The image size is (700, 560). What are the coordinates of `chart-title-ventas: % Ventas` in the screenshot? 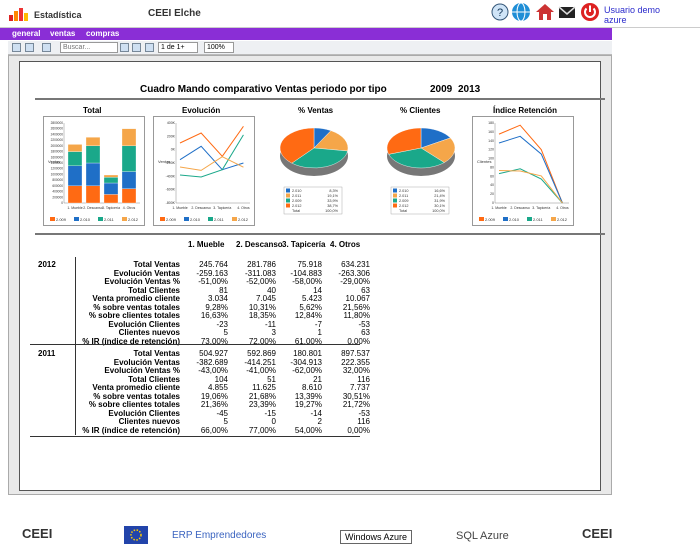 It's located at (316, 110).